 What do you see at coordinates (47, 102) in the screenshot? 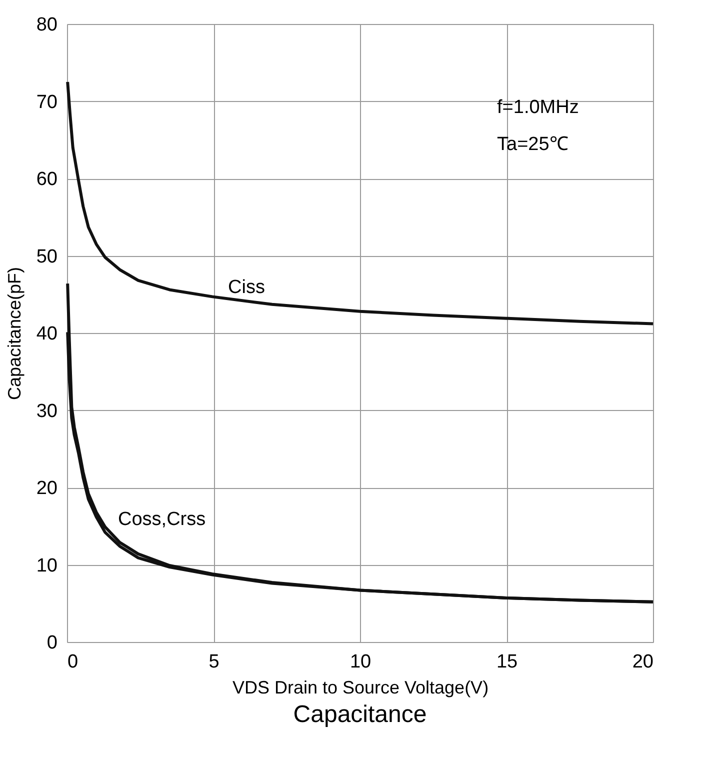
I see `y-tick-label: 70` at bounding box center [47, 102].